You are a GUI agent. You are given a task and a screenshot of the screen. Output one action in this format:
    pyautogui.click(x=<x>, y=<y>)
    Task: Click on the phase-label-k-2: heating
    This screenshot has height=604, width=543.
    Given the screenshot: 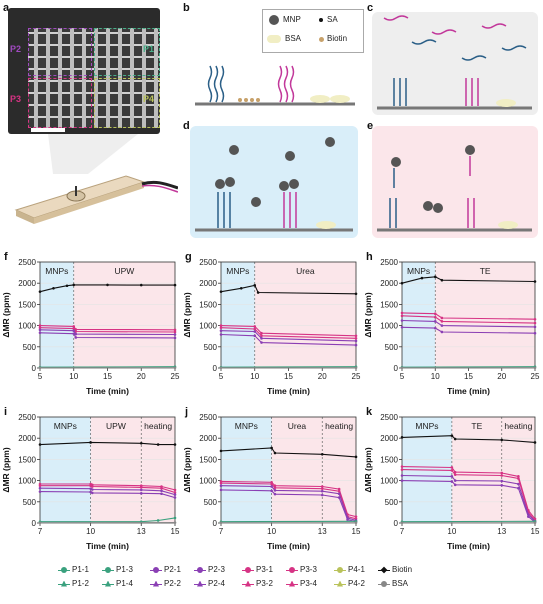 What is the action you would take?
    pyautogui.click(x=518, y=426)
    